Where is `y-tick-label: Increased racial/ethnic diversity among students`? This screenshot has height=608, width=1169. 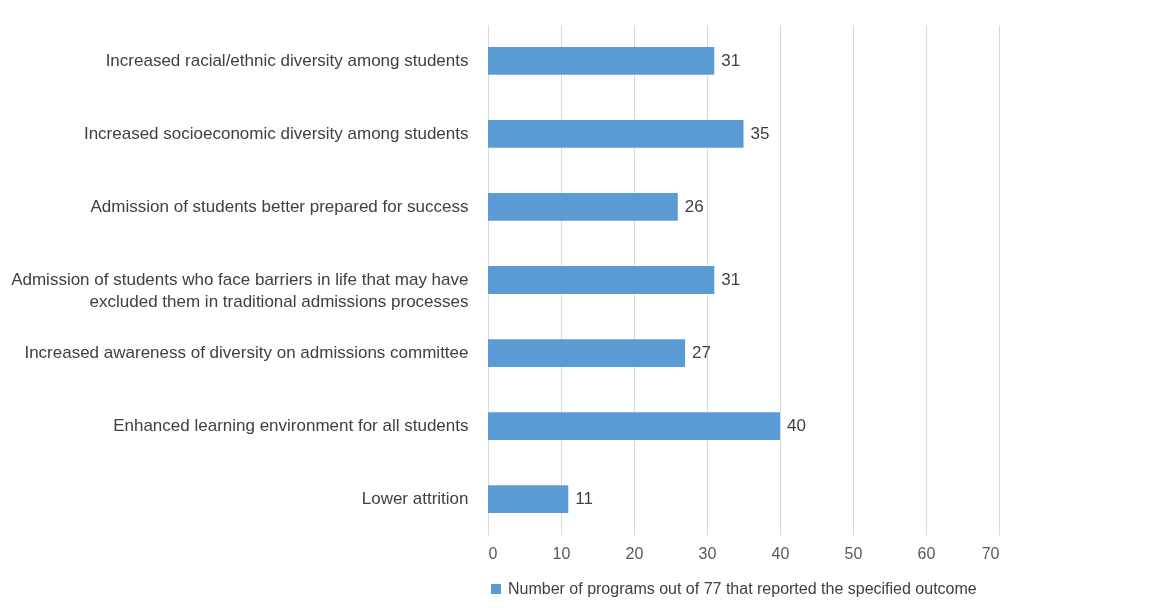
y-tick-label: Increased racial/ethnic diversity among students is located at coordinates (287, 60).